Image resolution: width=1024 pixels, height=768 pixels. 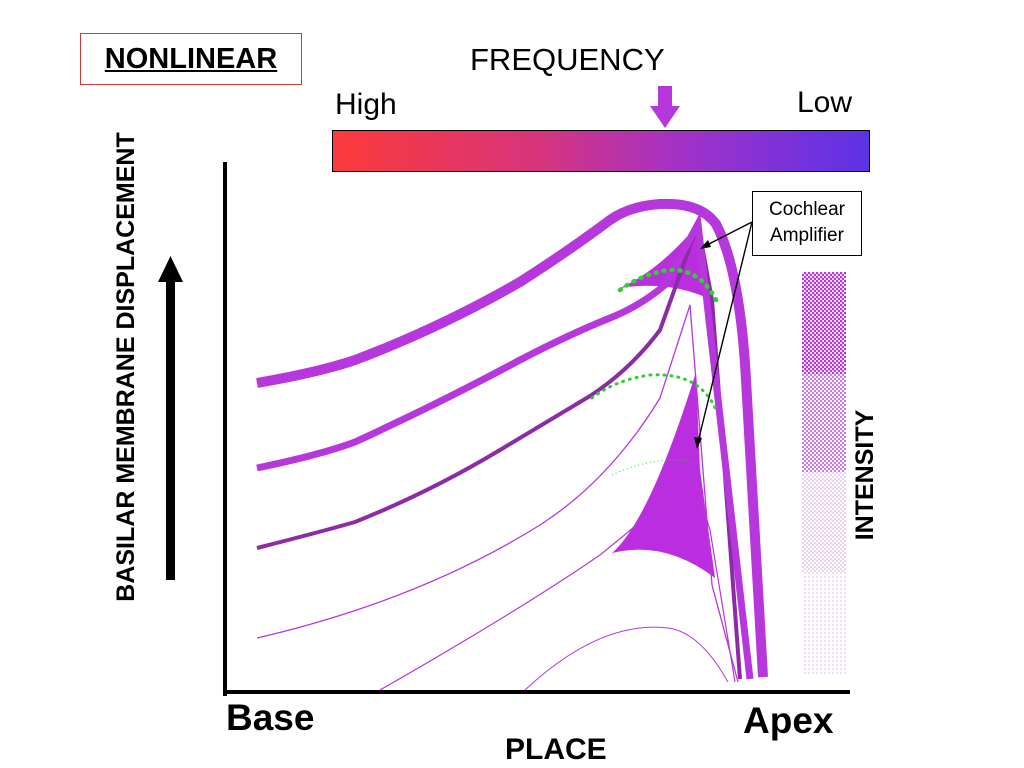 What do you see at coordinates (825, 102) in the screenshot?
I see `frequency-low-label: Low` at bounding box center [825, 102].